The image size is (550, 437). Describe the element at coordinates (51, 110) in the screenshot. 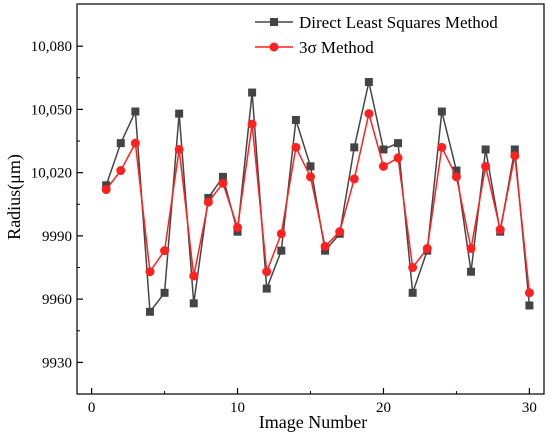

I see `y-tick-label: 10,050` at that location.